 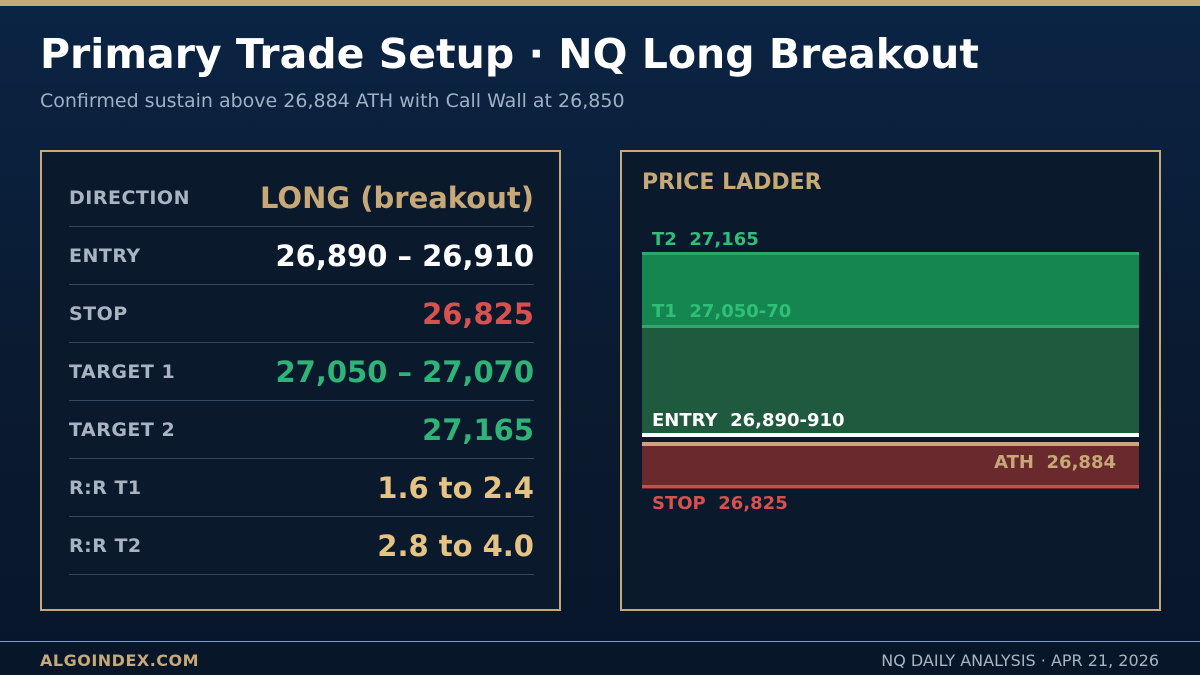 What do you see at coordinates (301, 488) in the screenshot?
I see `setup-row-rr-t1: R:R T1 1.6 to 2.4` at bounding box center [301, 488].